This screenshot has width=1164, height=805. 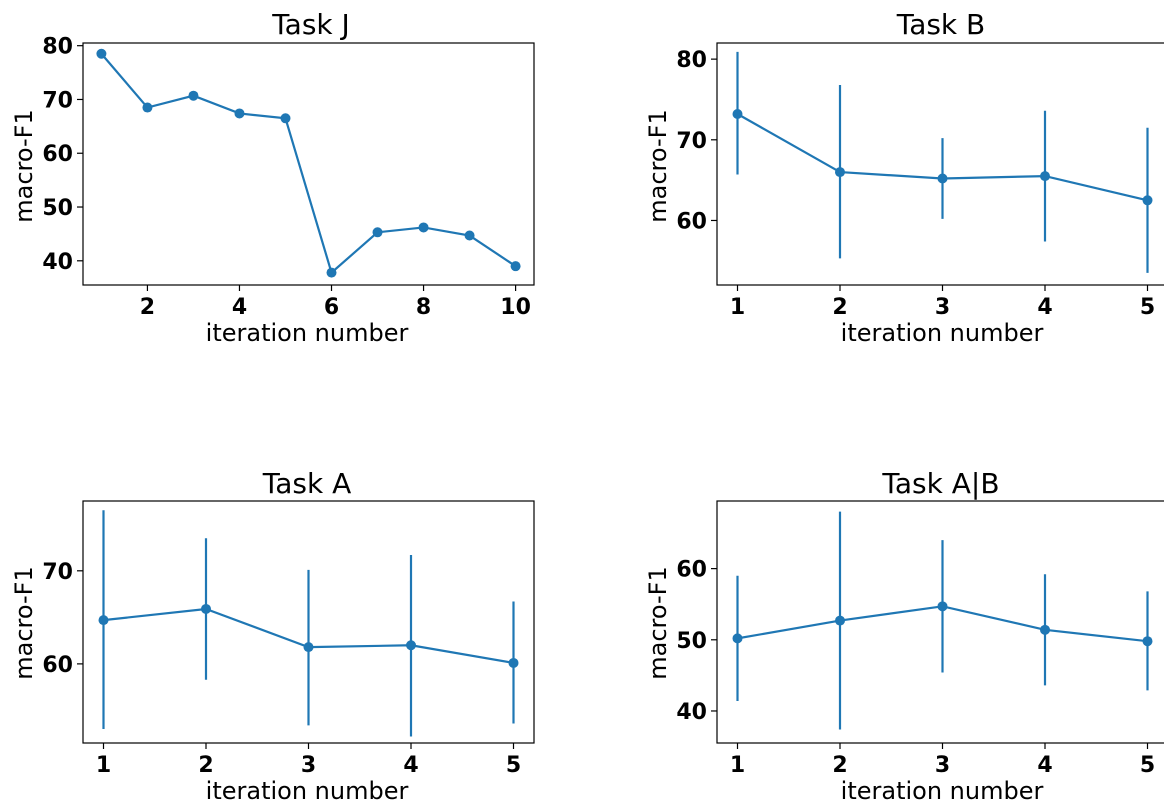 I want to click on subplot-title: Task J, so click(x=310, y=24).